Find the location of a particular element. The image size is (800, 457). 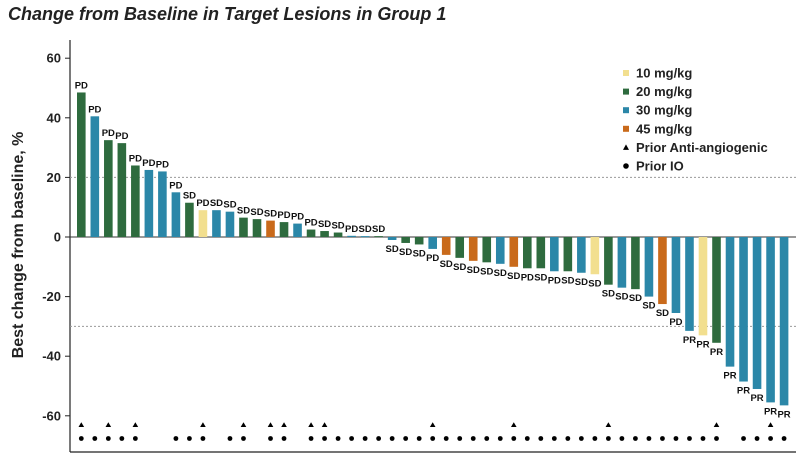

legend-label: 30 mg/kg is located at coordinates (664, 110).